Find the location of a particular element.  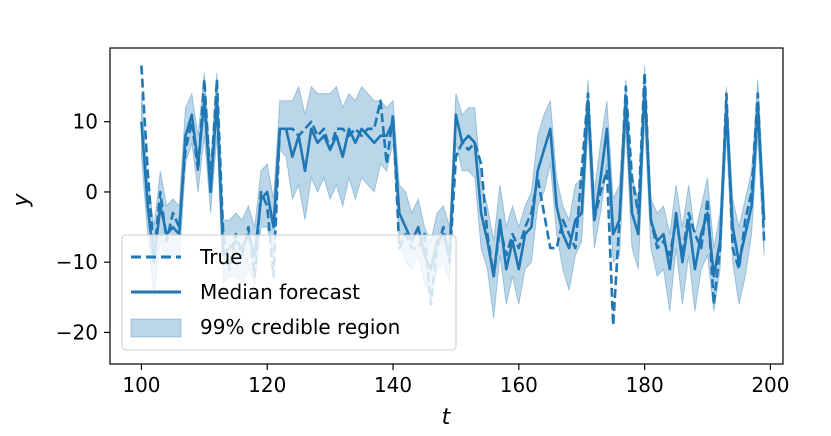

legend-box is located at coordinates (289, 292).